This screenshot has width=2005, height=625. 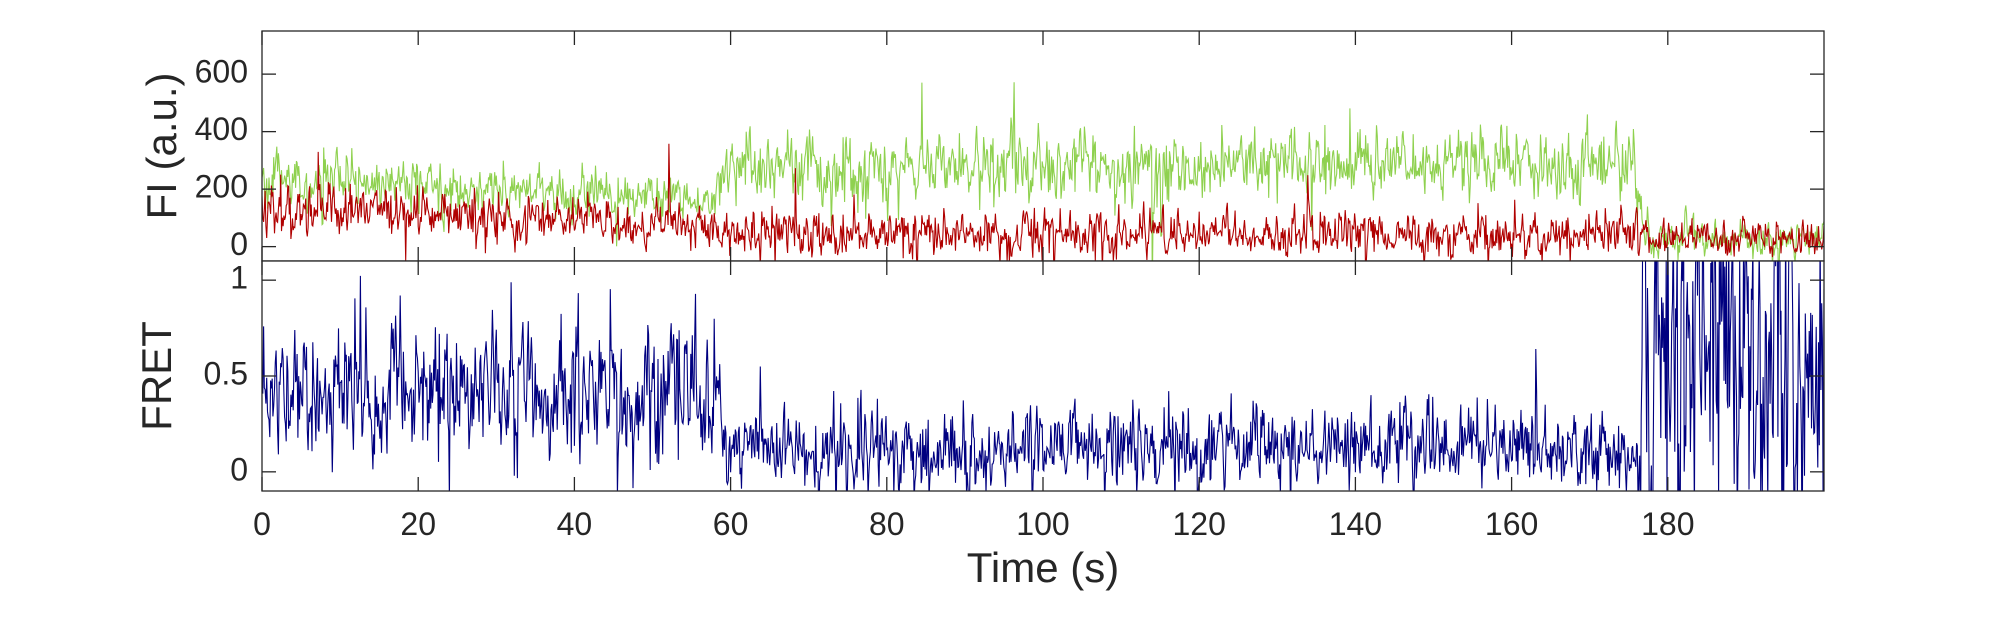 What do you see at coordinates (1042, 524) in the screenshot?
I see `x-tick-label: 100` at bounding box center [1042, 524].